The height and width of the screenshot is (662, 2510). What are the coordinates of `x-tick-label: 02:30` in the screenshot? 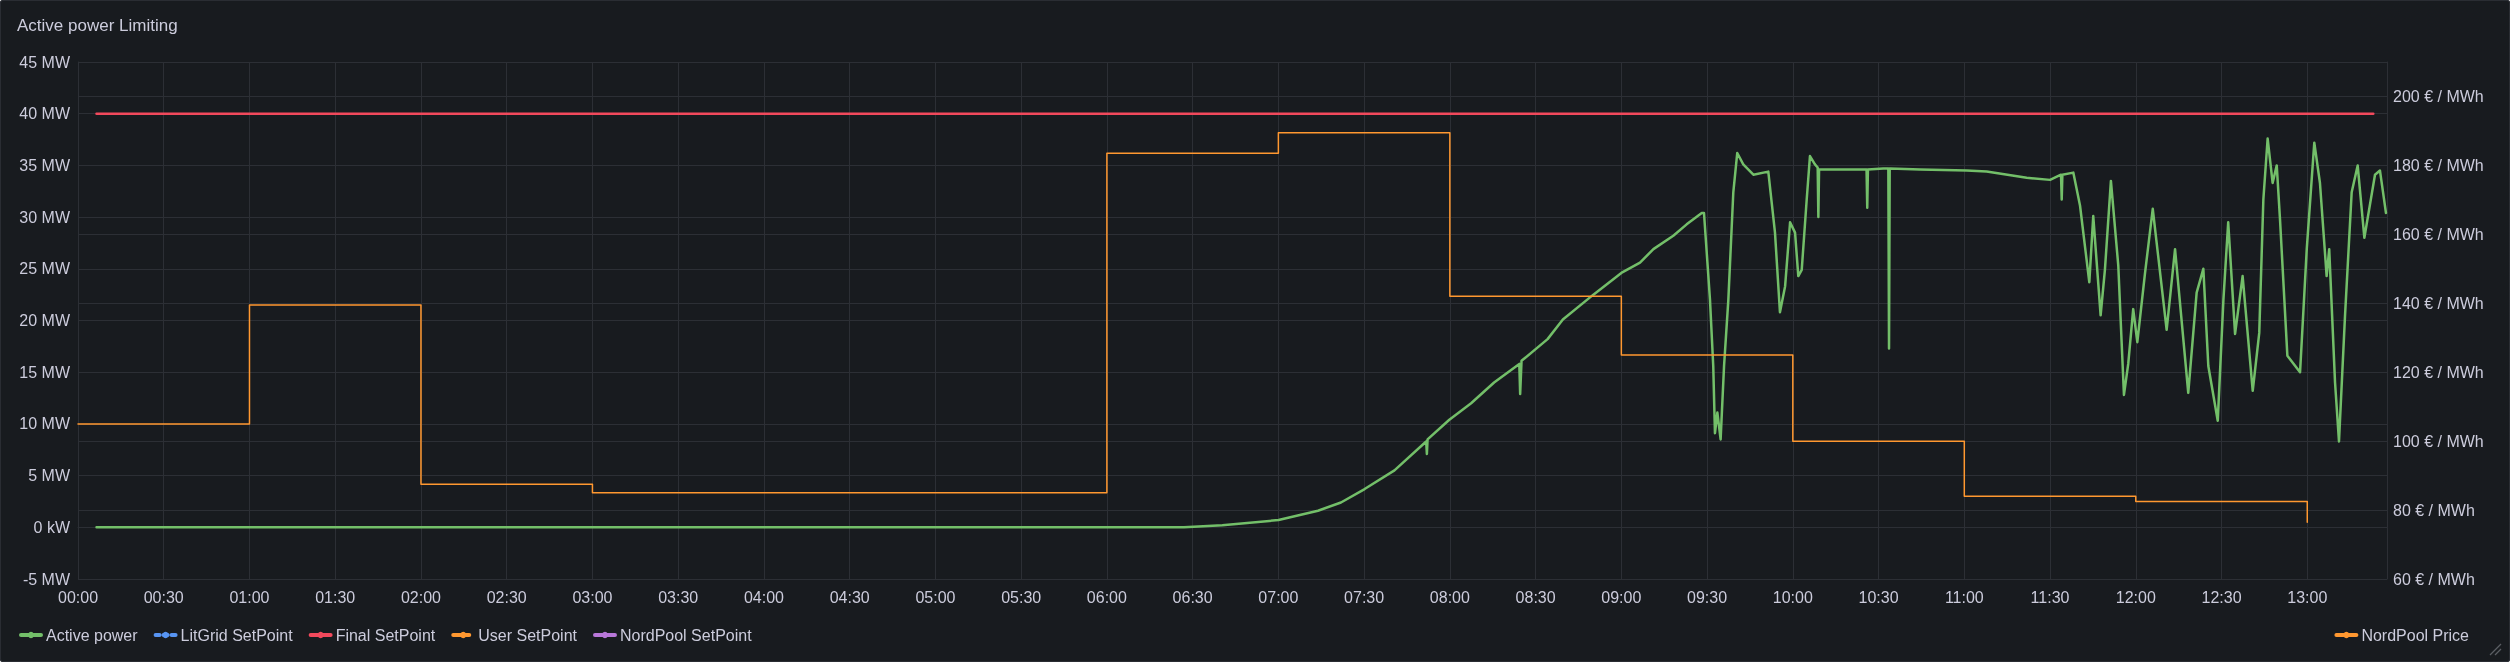 It's located at (506, 597).